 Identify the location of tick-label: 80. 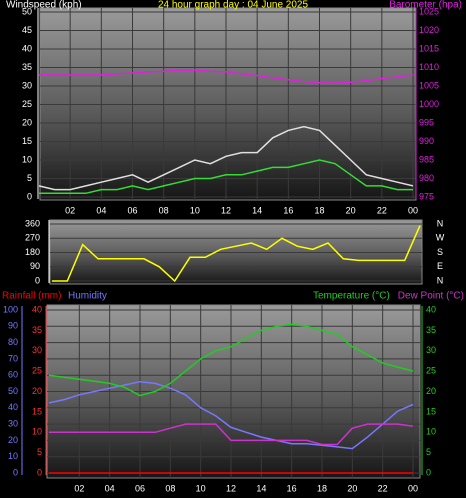
(13, 342).